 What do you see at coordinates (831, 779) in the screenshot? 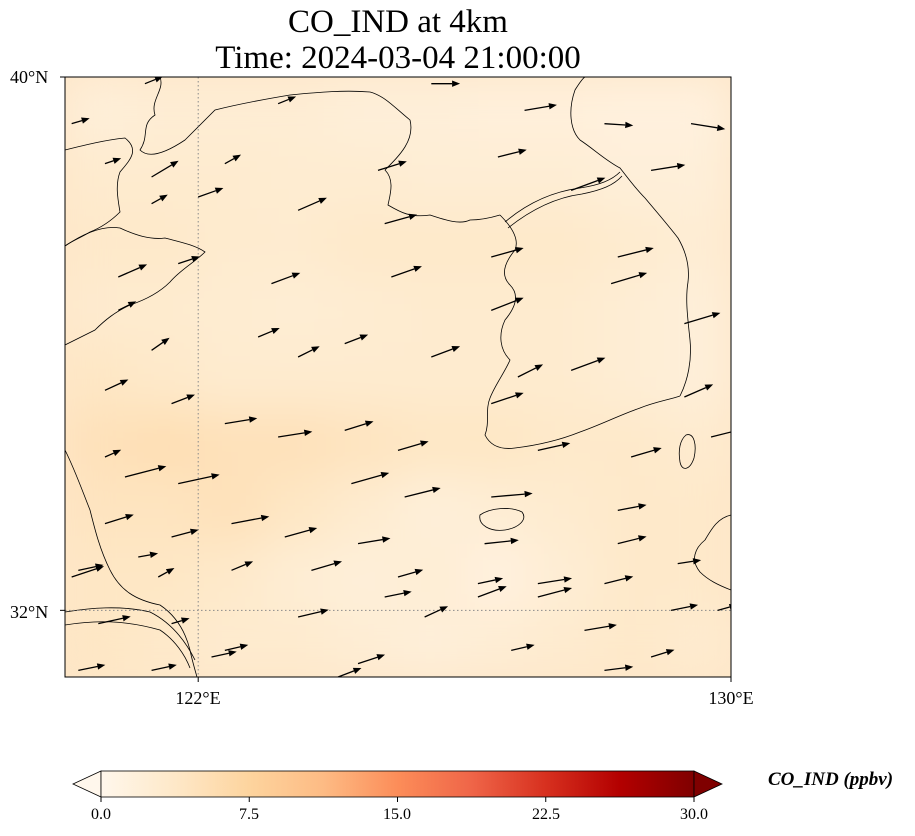
I see `colorbar-label: CO_IND (ppbv)` at bounding box center [831, 779].